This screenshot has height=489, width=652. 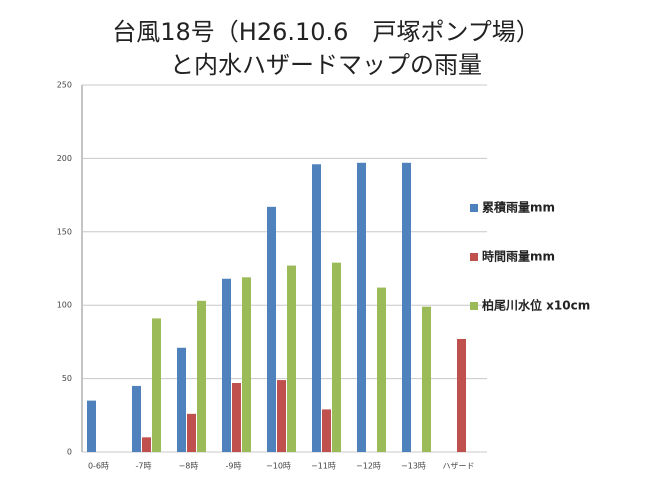 What do you see at coordinates (518, 256) in the screenshot?
I see `legend-label: 時間雨量mm` at bounding box center [518, 256].